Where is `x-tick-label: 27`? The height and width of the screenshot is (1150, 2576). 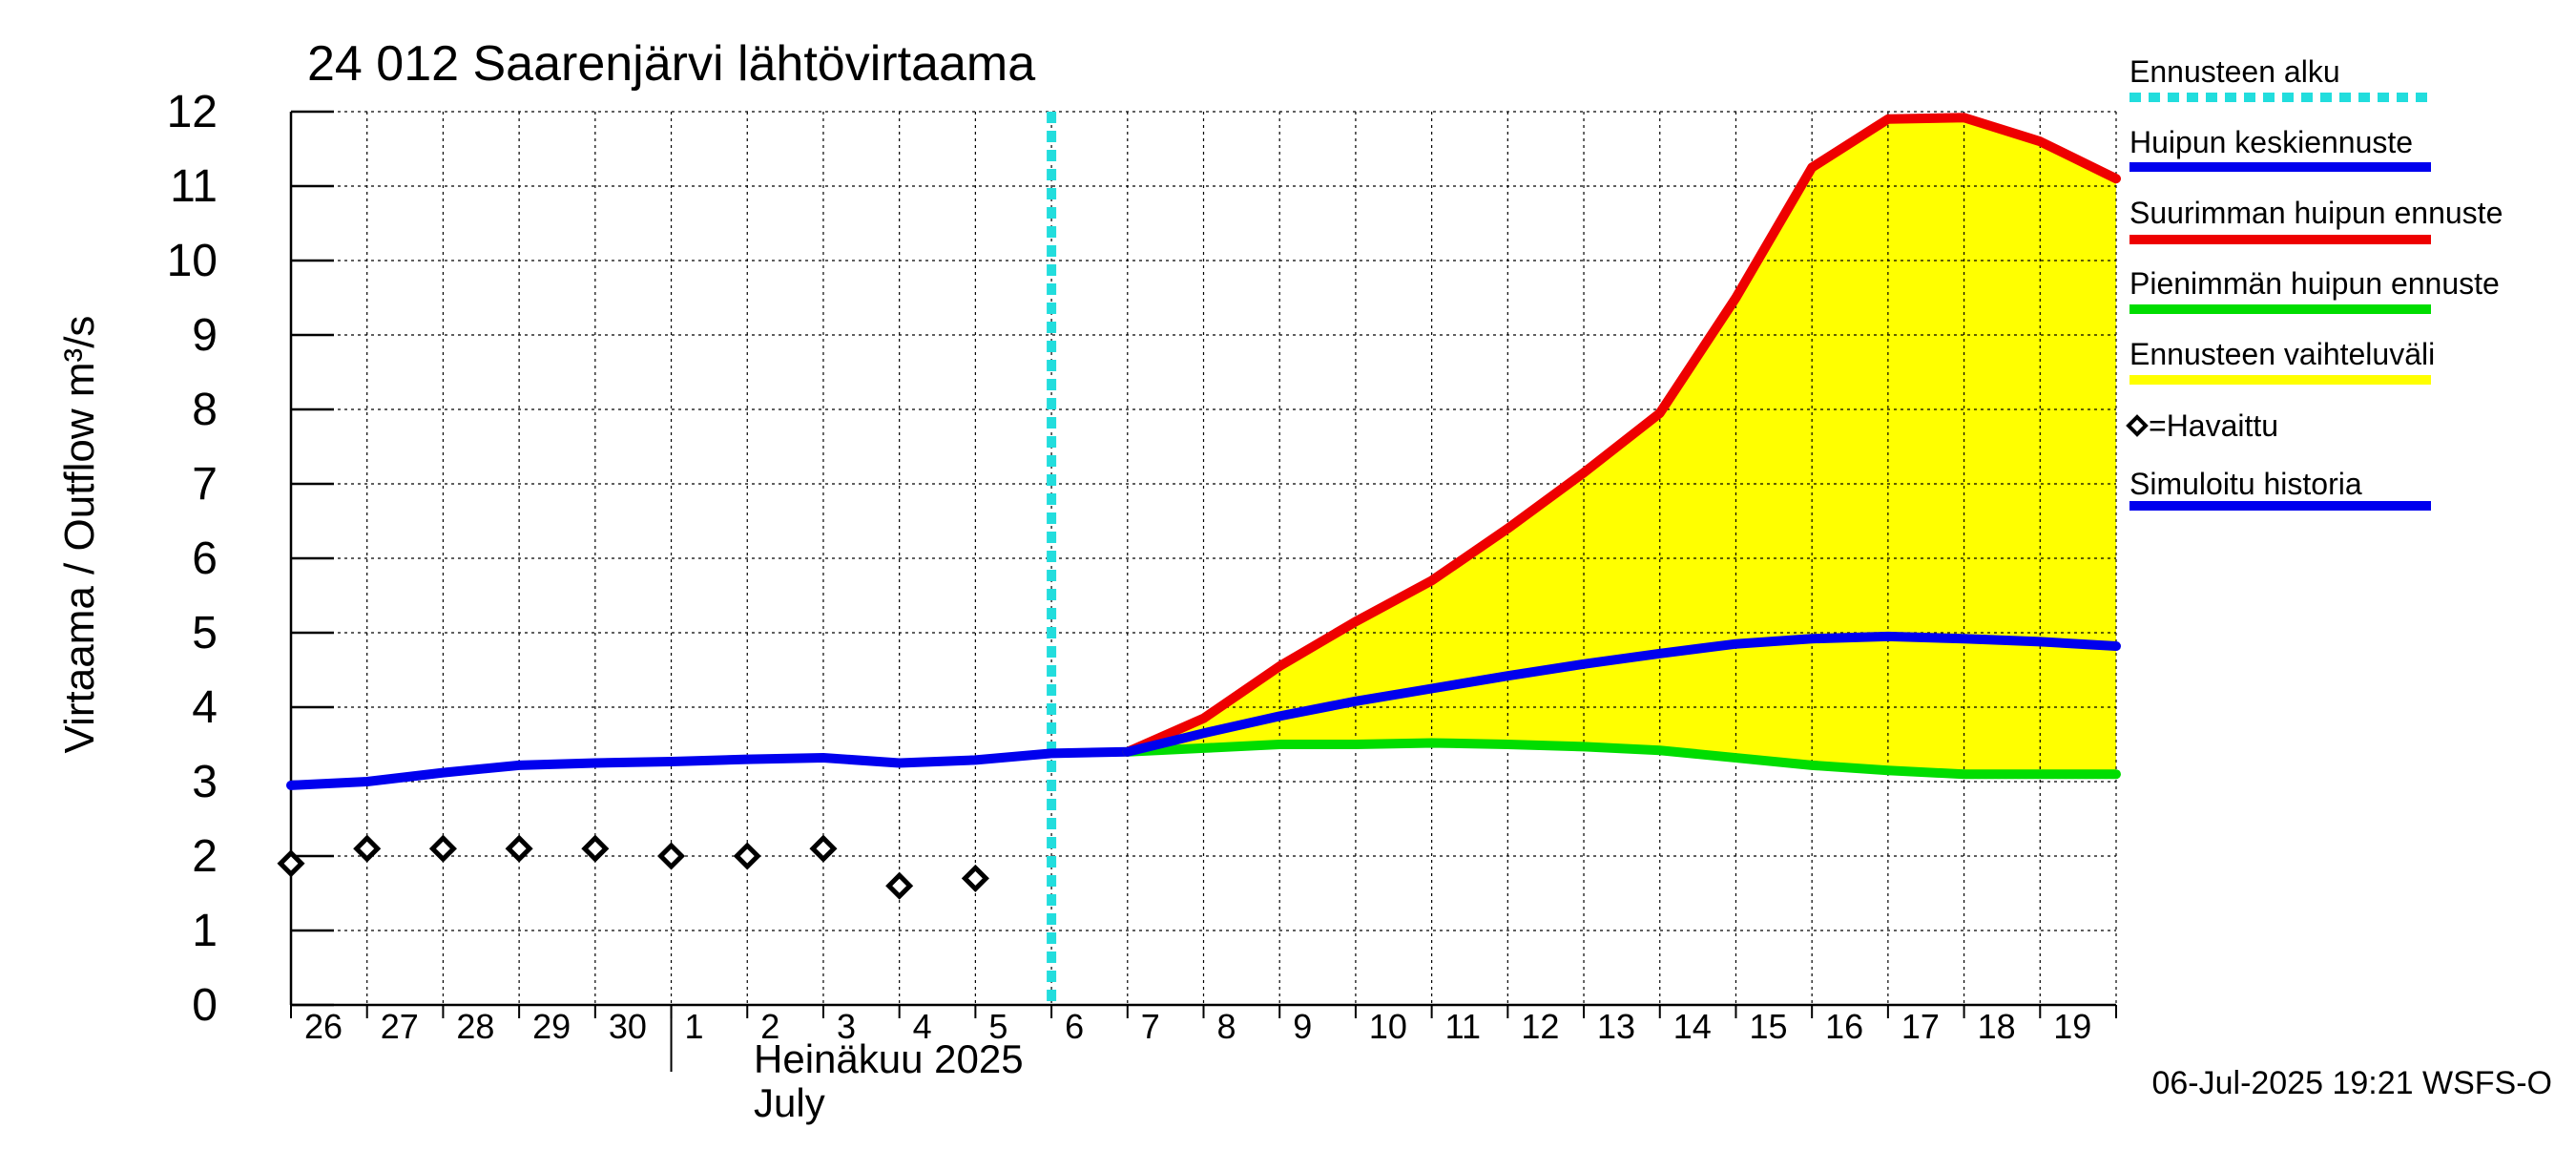
x-tick-label: 27 is located at coordinates (400, 1026).